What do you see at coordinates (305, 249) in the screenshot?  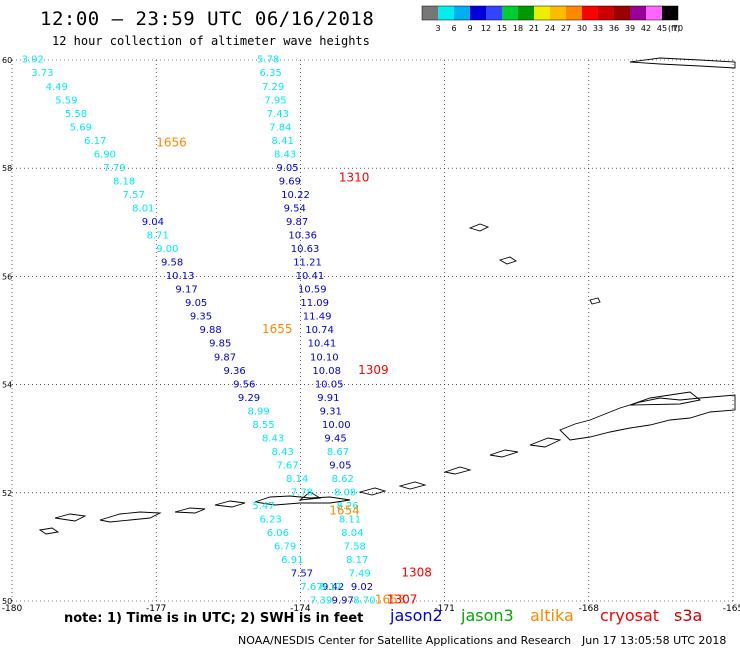 I see `wave-height-label: 10.63` at bounding box center [305, 249].